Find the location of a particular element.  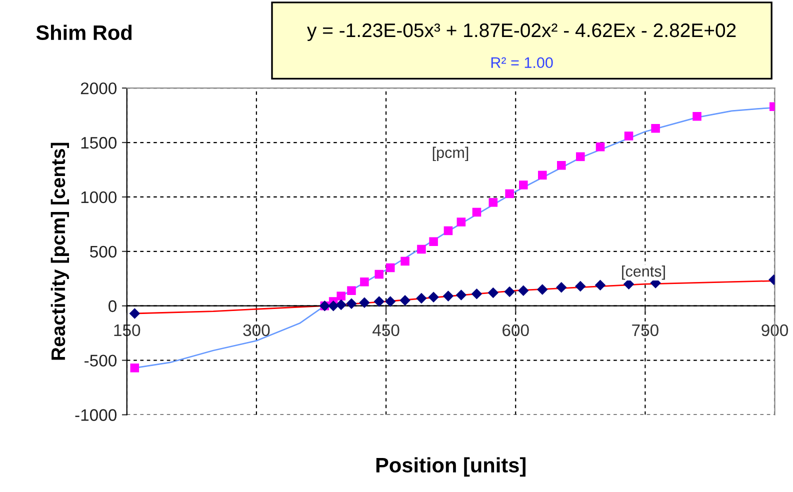

y-tick-label: 0 is located at coordinates (112, 306).